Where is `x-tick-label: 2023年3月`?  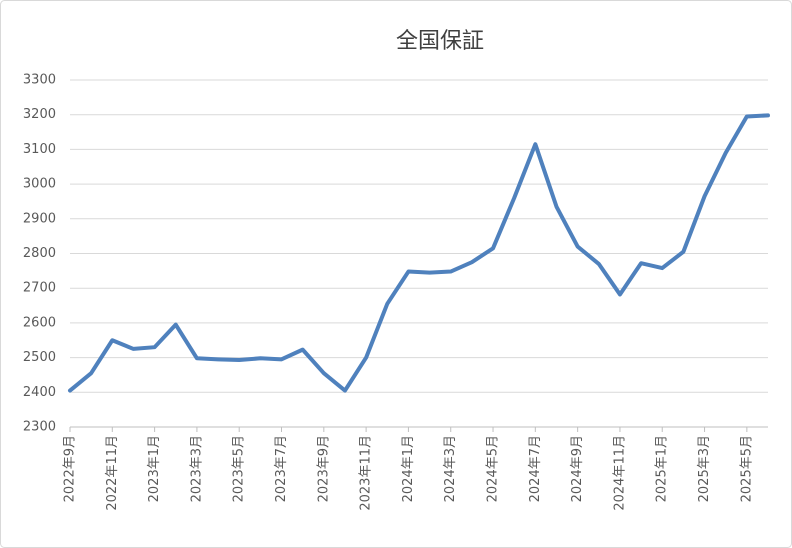
x-tick-label: 2023年3月 is located at coordinates (196, 468).